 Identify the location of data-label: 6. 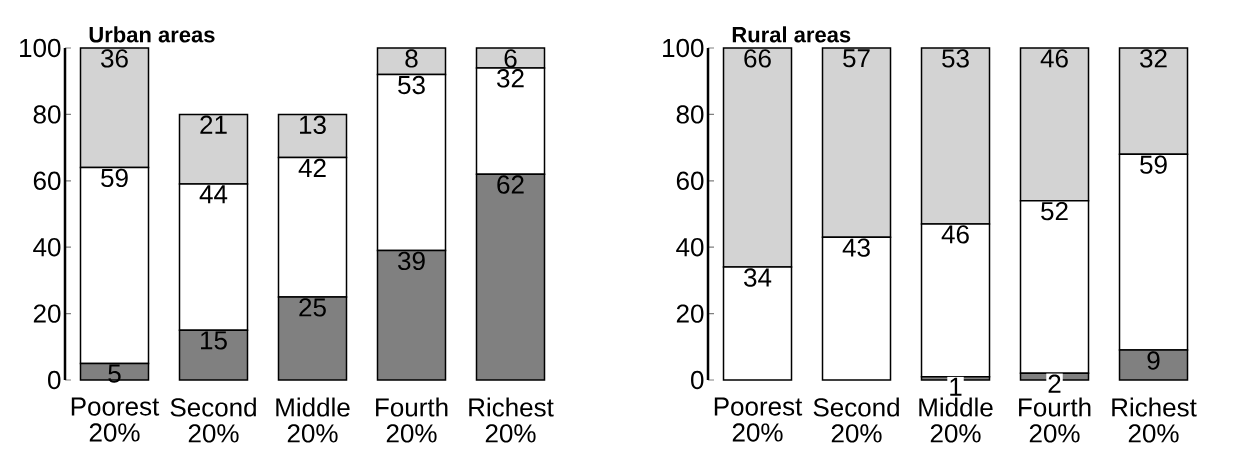
(510, 58).